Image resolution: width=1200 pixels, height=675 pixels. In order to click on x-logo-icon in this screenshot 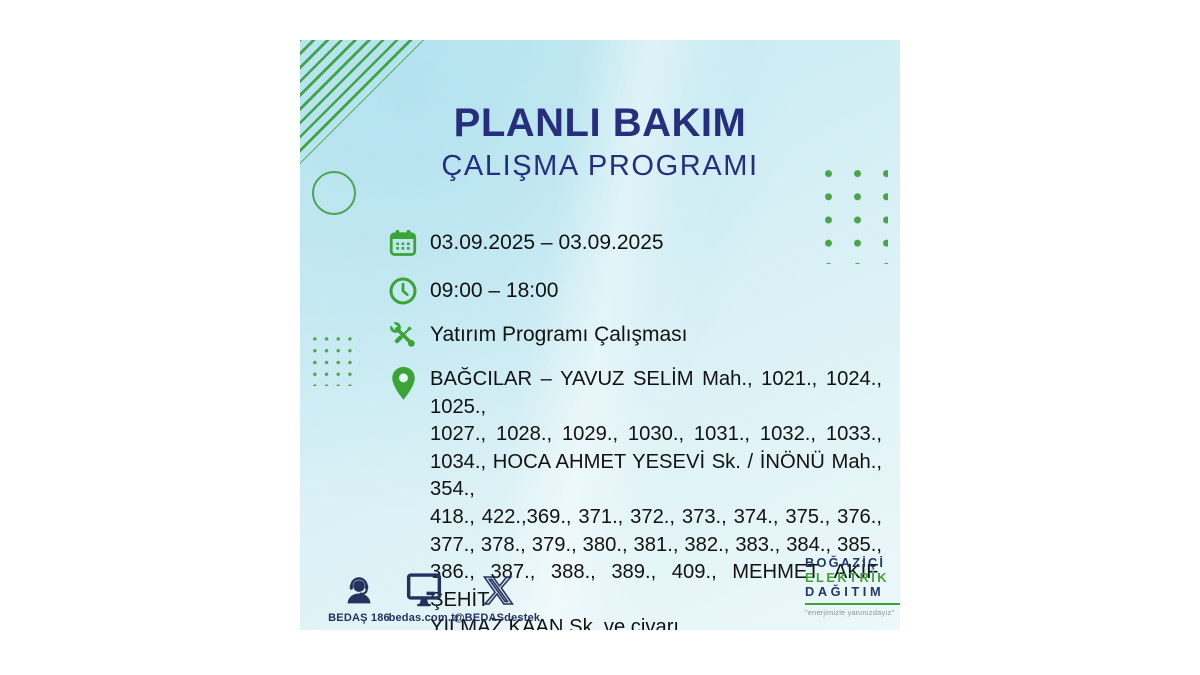, I will do `click(498, 590)`.